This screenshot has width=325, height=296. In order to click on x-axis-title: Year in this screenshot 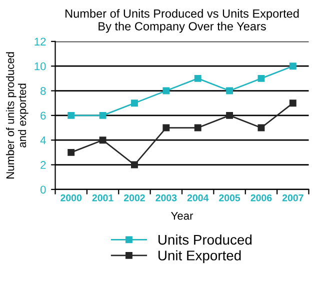, I will do `click(182, 216)`.